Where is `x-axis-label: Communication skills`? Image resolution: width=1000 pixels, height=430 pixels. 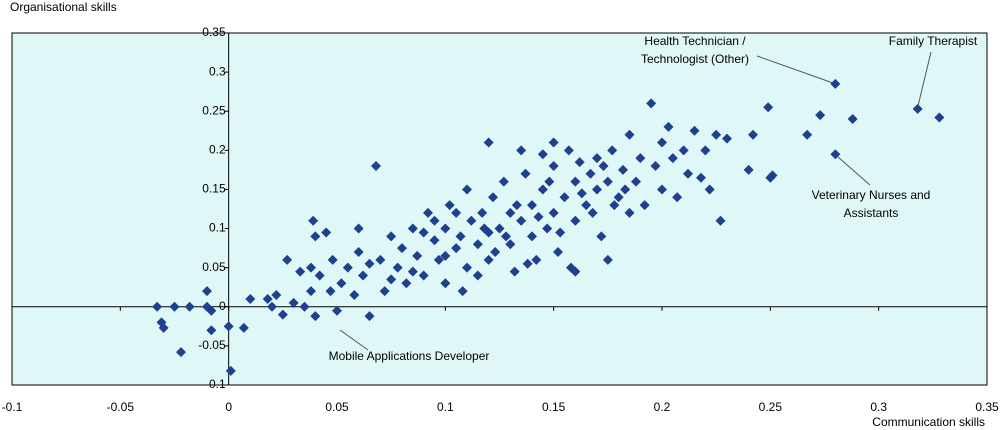
x-axis-label: Communication skills is located at coordinates (928, 422).